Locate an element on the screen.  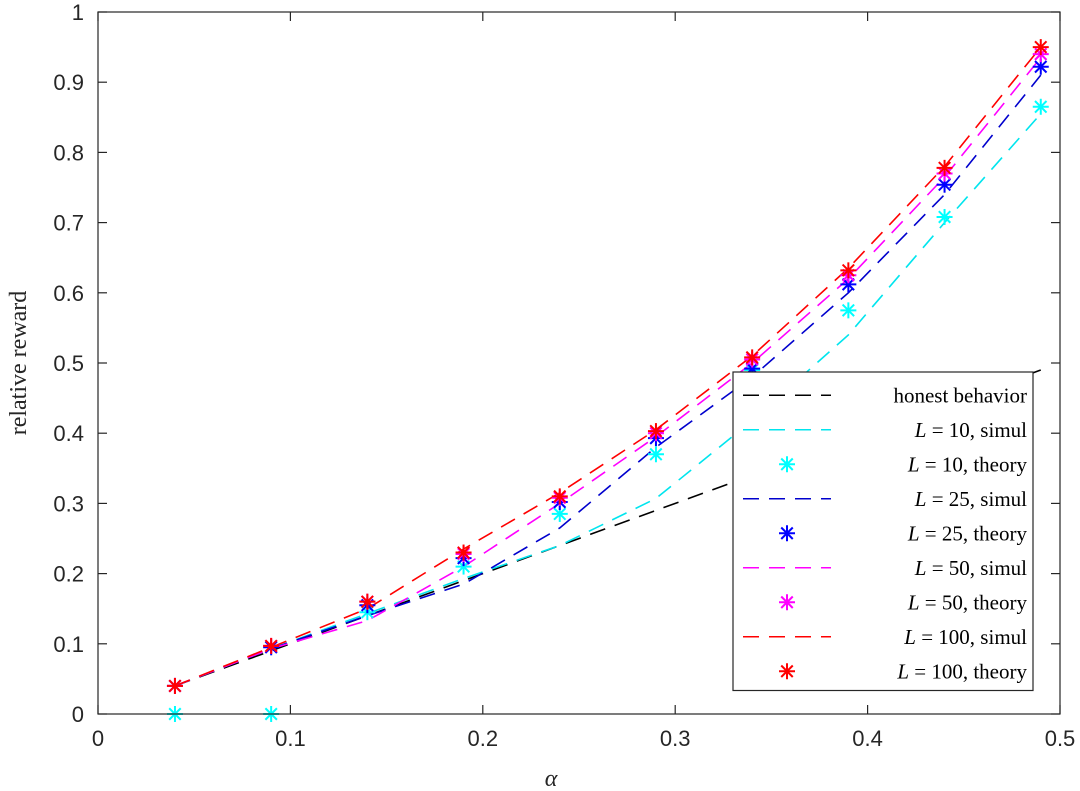
legend-label-0: honest behavior is located at coordinates (960, 395).